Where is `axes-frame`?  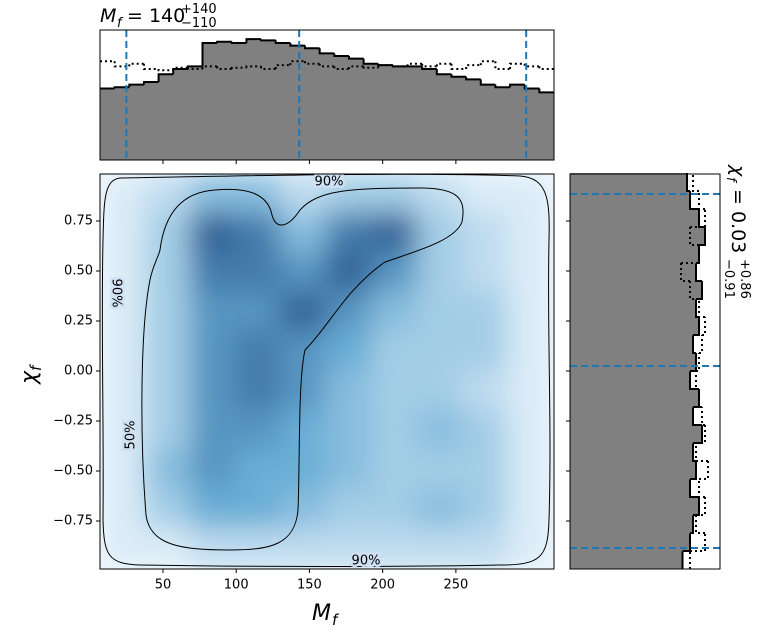 axes-frame is located at coordinates (645, 371).